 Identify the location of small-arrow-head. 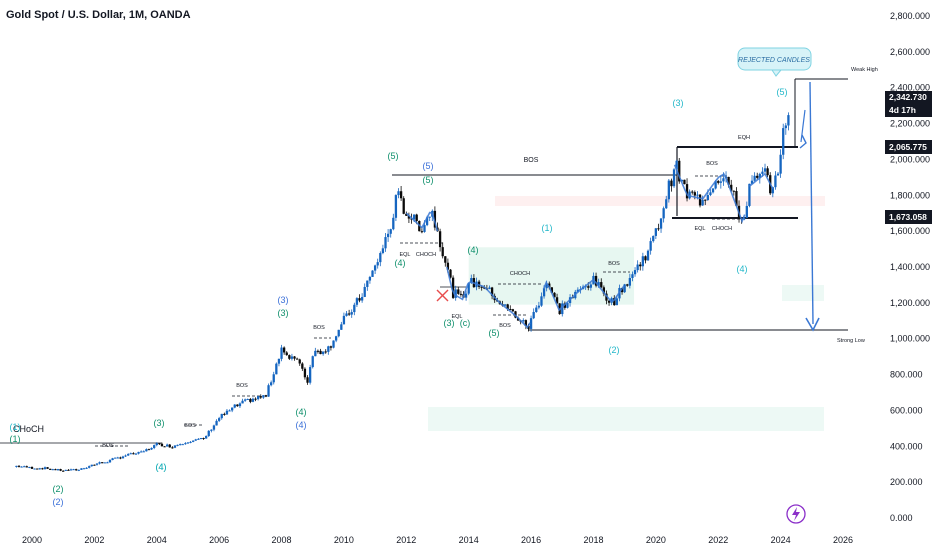
(803, 141).